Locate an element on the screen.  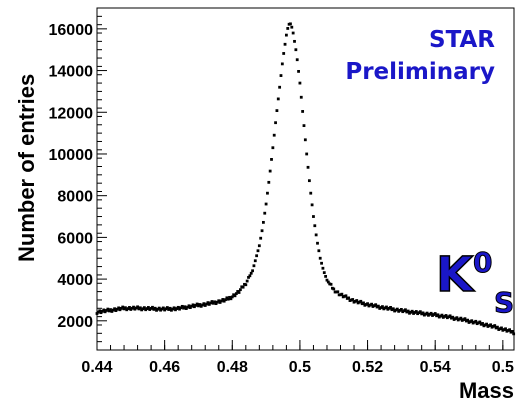
y-tick-label: 10000 is located at coordinates (71, 155).